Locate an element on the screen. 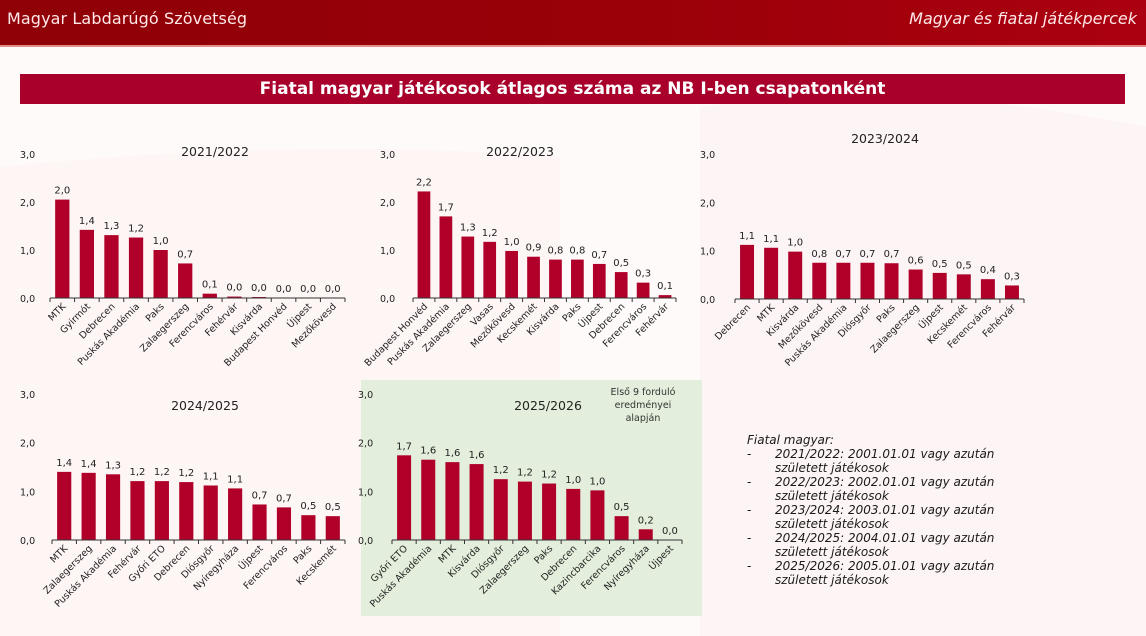 The width and height of the screenshot is (1146, 636). y-tick-label: 1,0 is located at coordinates (27, 492).